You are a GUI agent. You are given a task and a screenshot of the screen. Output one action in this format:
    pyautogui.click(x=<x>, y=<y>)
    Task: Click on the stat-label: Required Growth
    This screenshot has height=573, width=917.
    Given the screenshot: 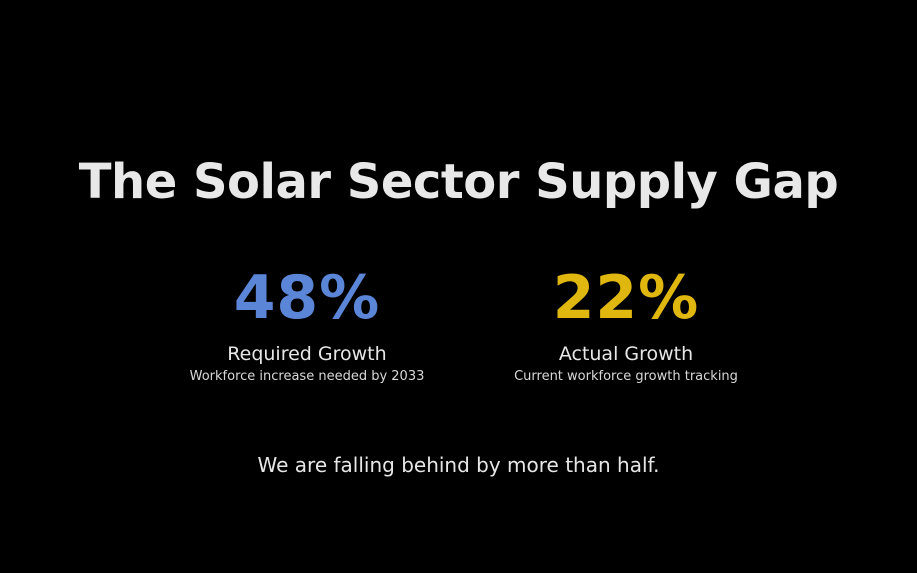 What is the action you would take?
    pyautogui.click(x=307, y=354)
    